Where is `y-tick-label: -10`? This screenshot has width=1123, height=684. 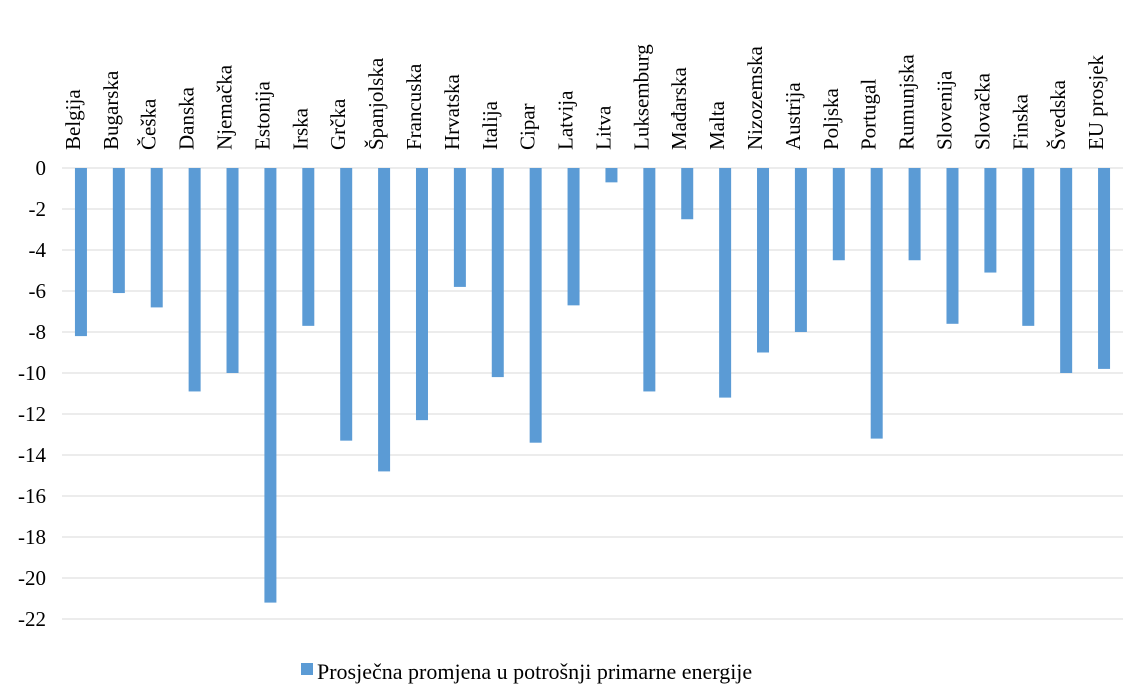 y-tick-label: -10 is located at coordinates (32, 373).